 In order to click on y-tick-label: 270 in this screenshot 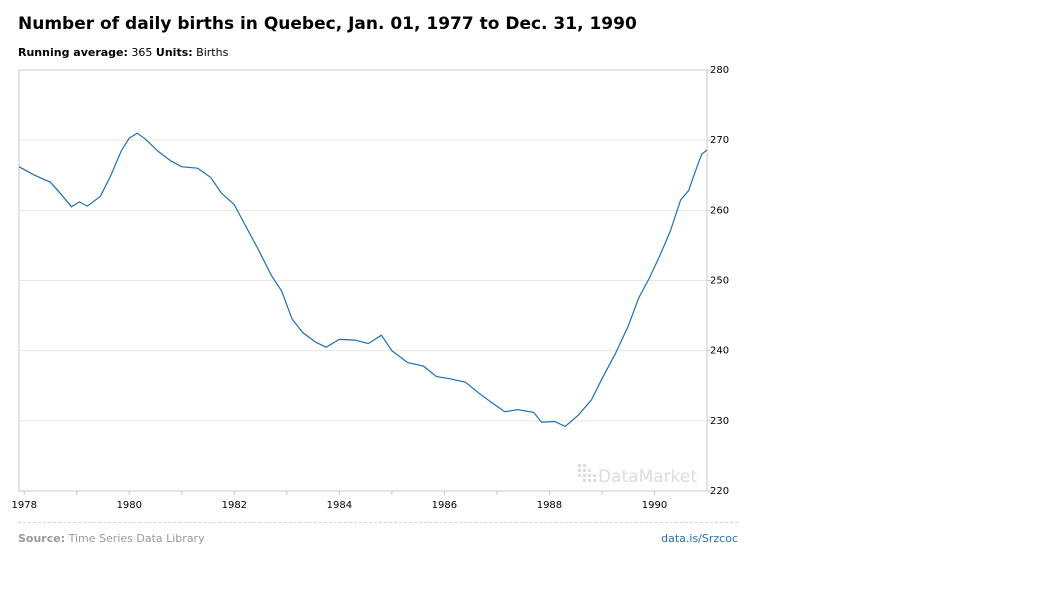, I will do `click(719, 140)`.